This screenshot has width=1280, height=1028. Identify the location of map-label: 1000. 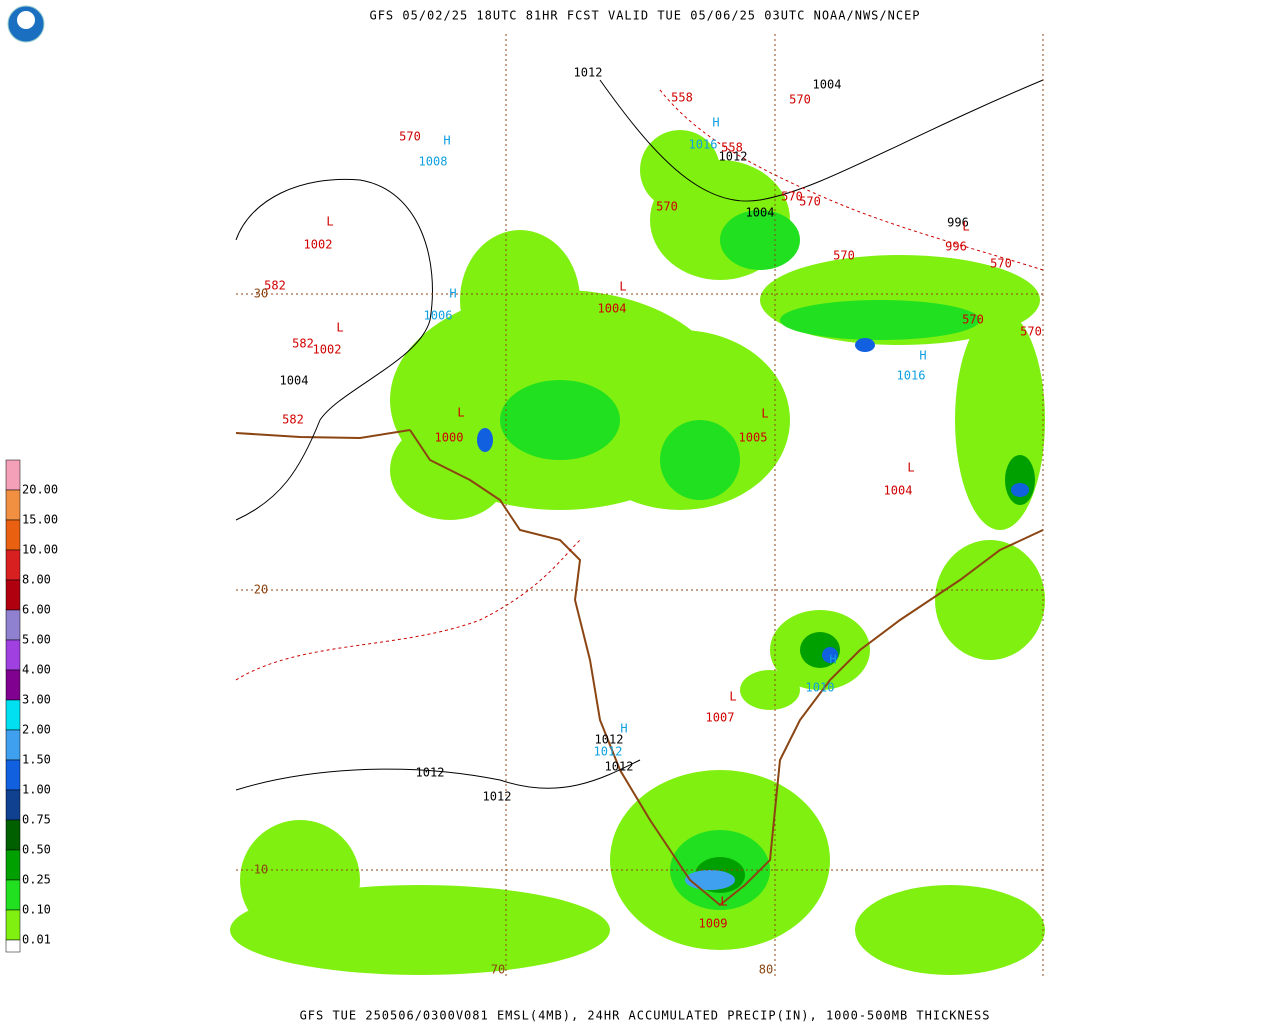
(449, 438).